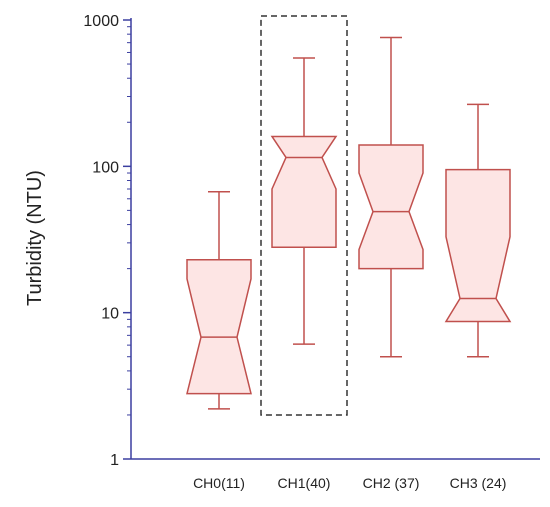  Describe the element at coordinates (219, 483) in the screenshot. I see `x-category-label: CH0(11)` at that location.